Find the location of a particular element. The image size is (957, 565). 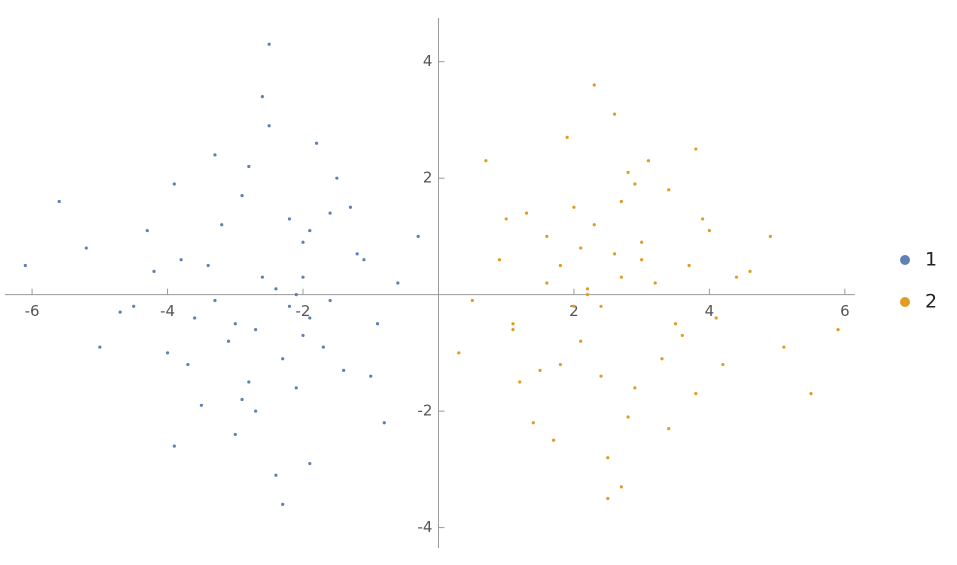

x-tick-label: -4 is located at coordinates (167, 311).